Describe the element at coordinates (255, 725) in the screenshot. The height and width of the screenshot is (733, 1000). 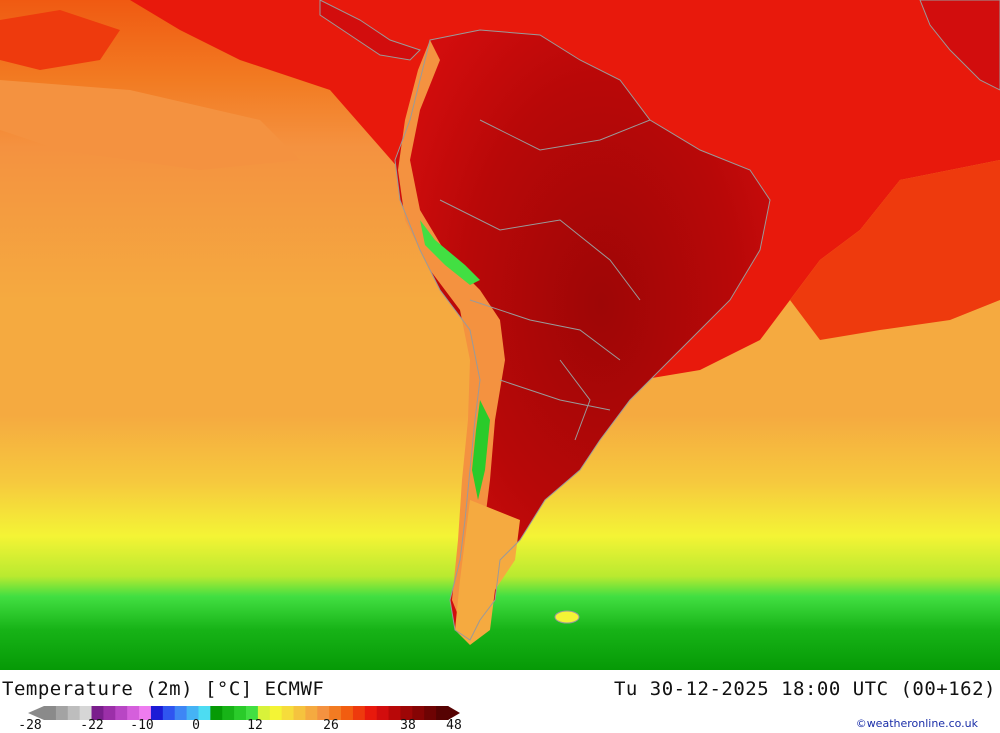
I see `legend-tick-label: 12` at that location.